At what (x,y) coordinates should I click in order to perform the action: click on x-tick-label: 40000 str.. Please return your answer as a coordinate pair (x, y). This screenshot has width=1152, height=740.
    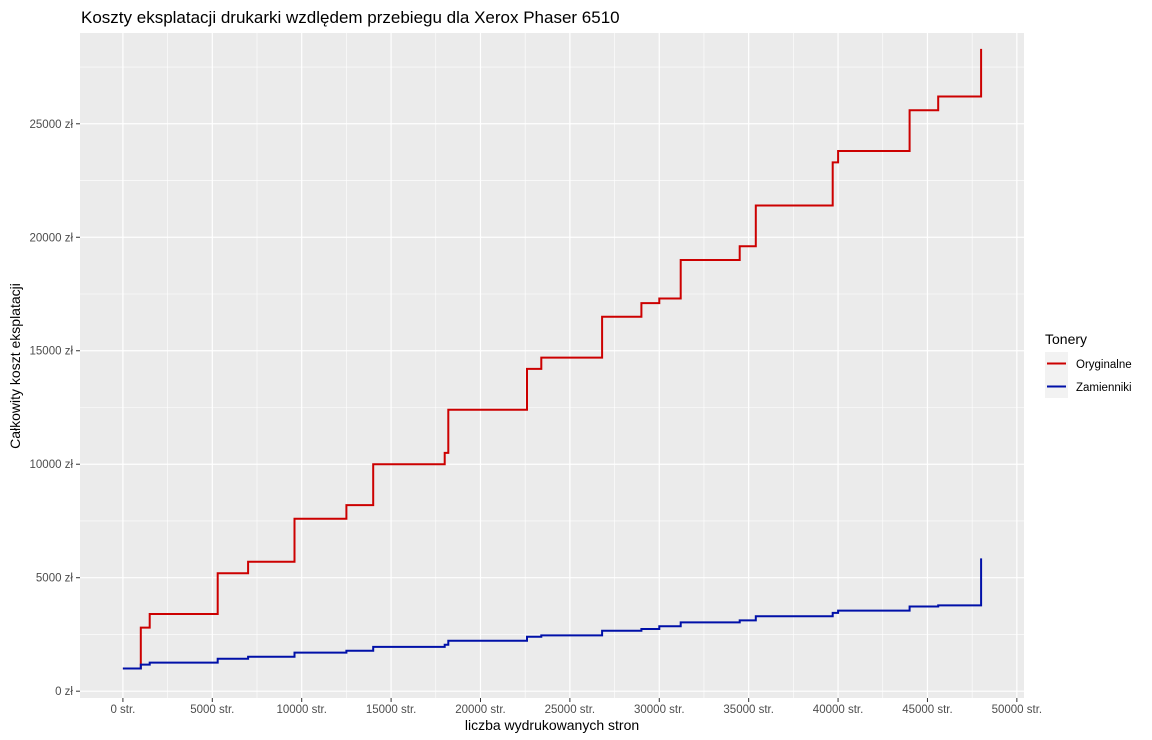
    Looking at the image, I should click on (838, 710).